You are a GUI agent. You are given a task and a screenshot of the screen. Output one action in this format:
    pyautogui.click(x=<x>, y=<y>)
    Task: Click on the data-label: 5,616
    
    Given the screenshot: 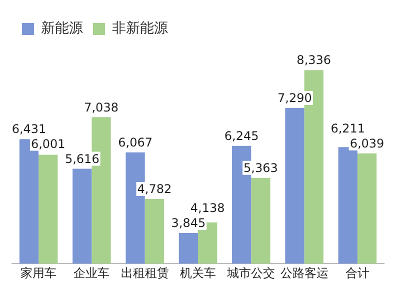 What is the action you would take?
    pyautogui.click(x=82, y=159)
    